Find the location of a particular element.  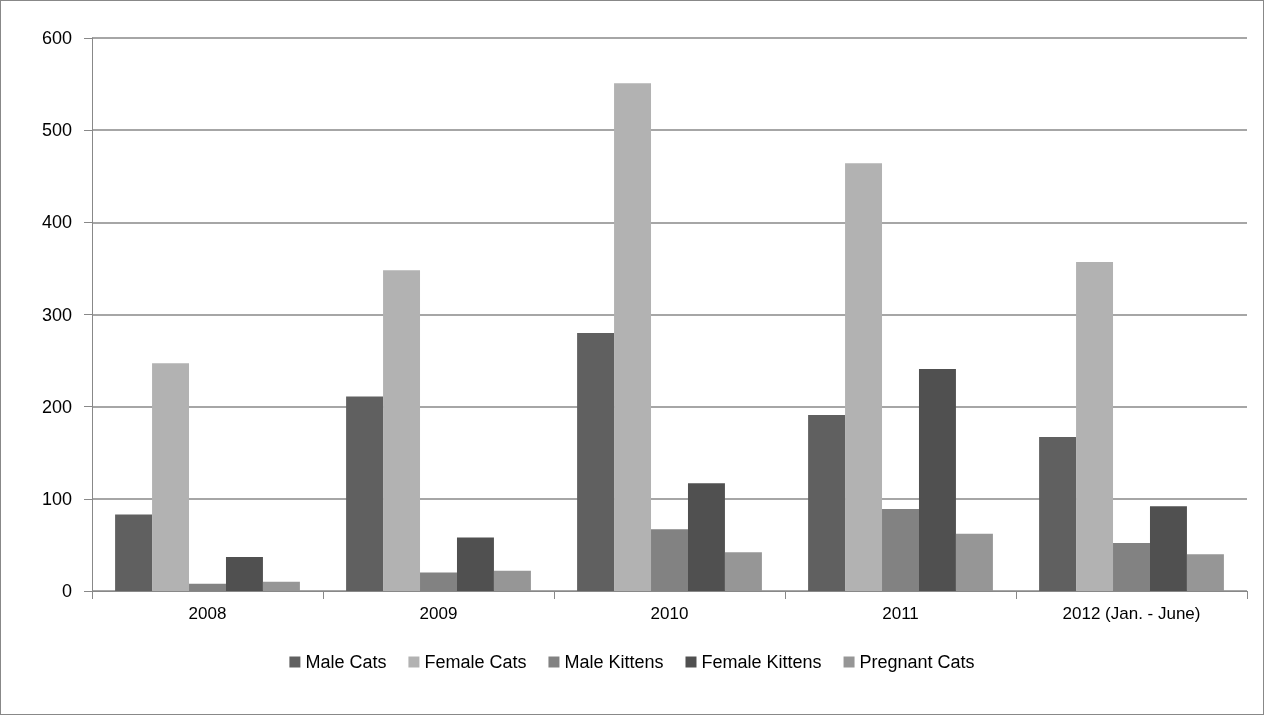

y-tick-label: 400 is located at coordinates (56, 222).